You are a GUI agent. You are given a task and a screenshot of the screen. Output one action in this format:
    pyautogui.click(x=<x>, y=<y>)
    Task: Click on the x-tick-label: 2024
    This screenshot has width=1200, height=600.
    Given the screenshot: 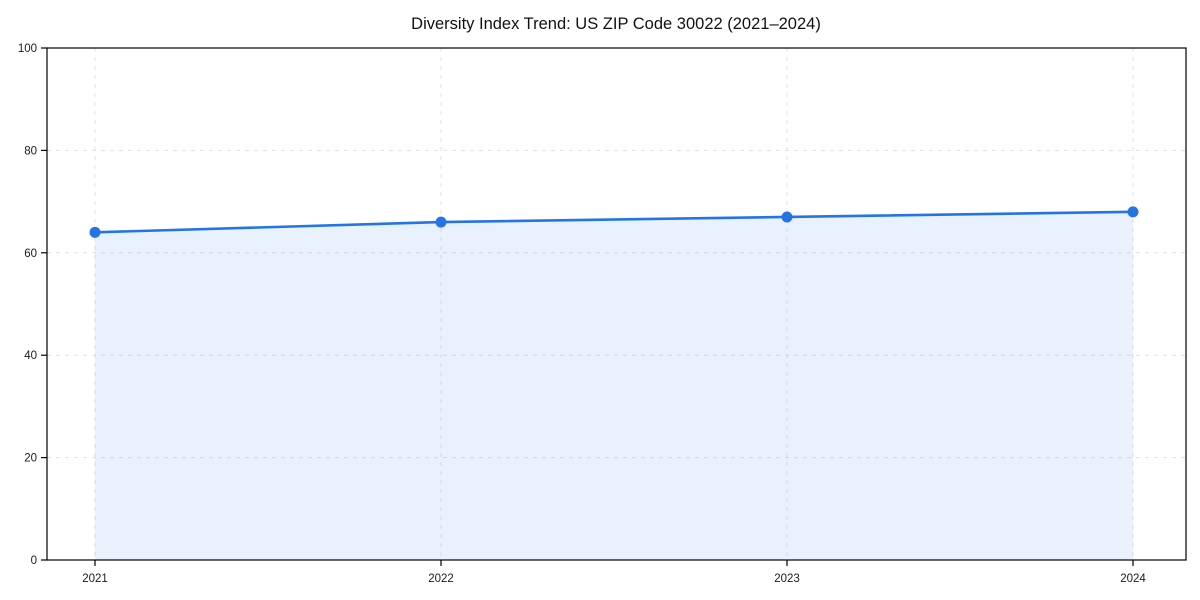 What is the action you would take?
    pyautogui.click(x=1133, y=579)
    